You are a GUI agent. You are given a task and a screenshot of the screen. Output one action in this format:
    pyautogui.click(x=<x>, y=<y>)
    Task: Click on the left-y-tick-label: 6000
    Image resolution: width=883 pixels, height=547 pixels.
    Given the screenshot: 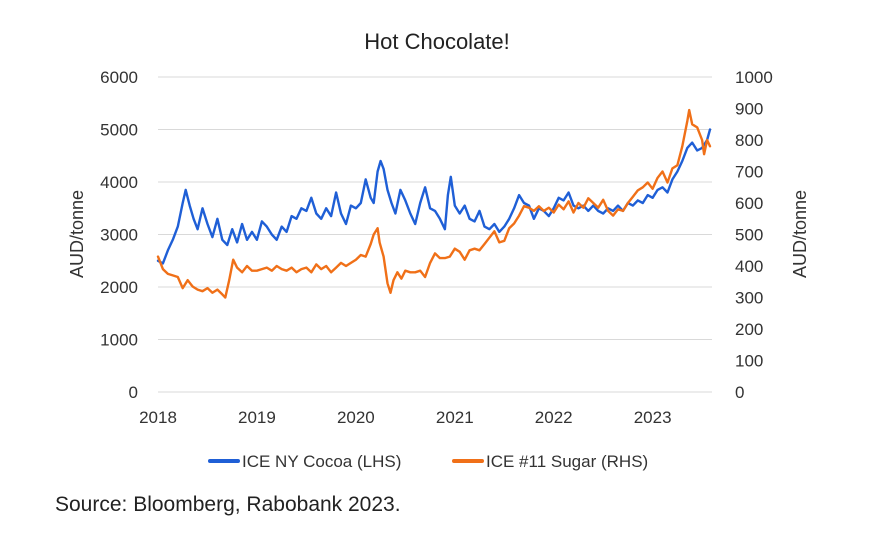 What is the action you would take?
    pyautogui.click(x=119, y=77)
    